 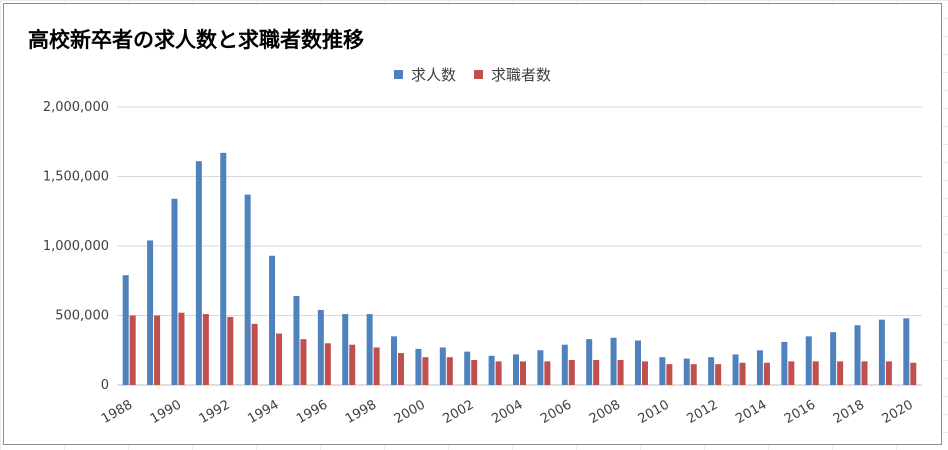 What do you see at coordinates (491, 370) in the screenshot?
I see `bar-求人数-2003` at bounding box center [491, 370].